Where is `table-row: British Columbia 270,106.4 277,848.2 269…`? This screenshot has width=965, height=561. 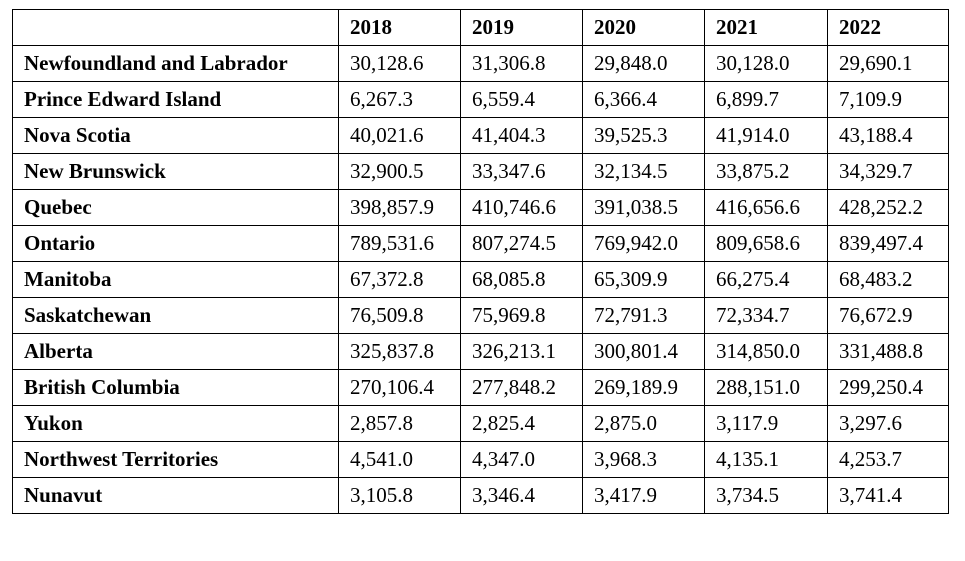 table-row: British Columbia 270,106.4 277,848.2 269… is located at coordinates (480, 387).